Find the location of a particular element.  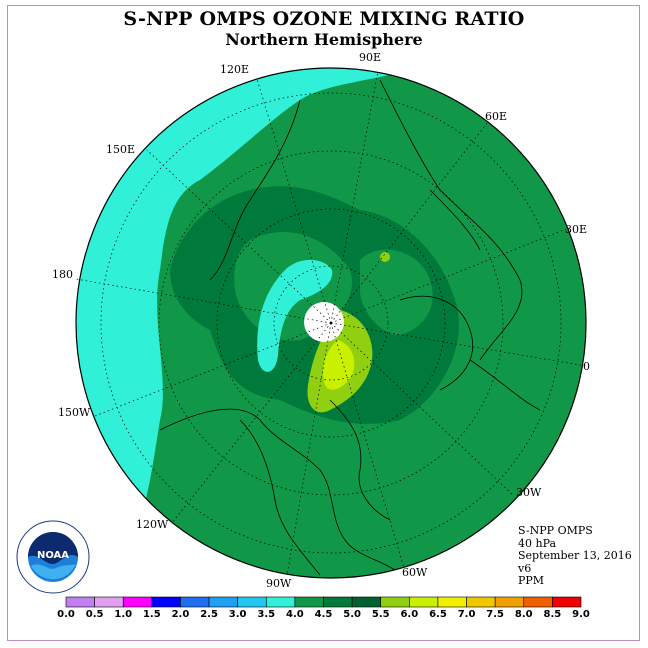

map-title: S-NPP OMPS OZONE MIXING RATIO is located at coordinates (324, 19).